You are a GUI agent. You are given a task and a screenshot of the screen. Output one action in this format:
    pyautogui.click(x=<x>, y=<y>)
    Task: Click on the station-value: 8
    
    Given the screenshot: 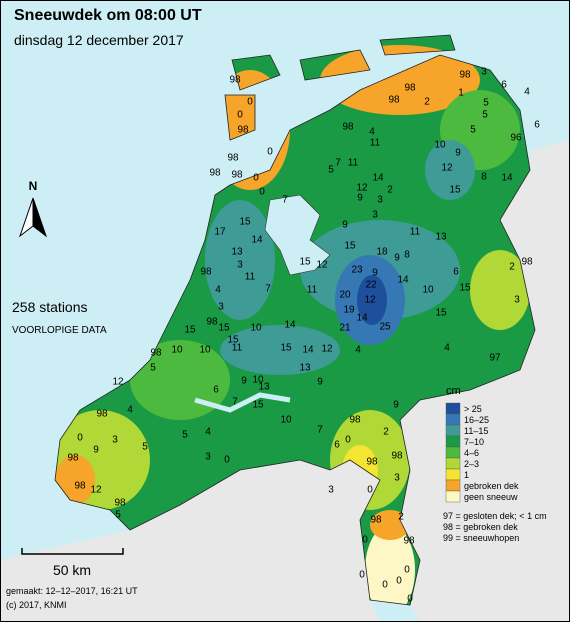 What is the action you would take?
    pyautogui.click(x=407, y=255)
    